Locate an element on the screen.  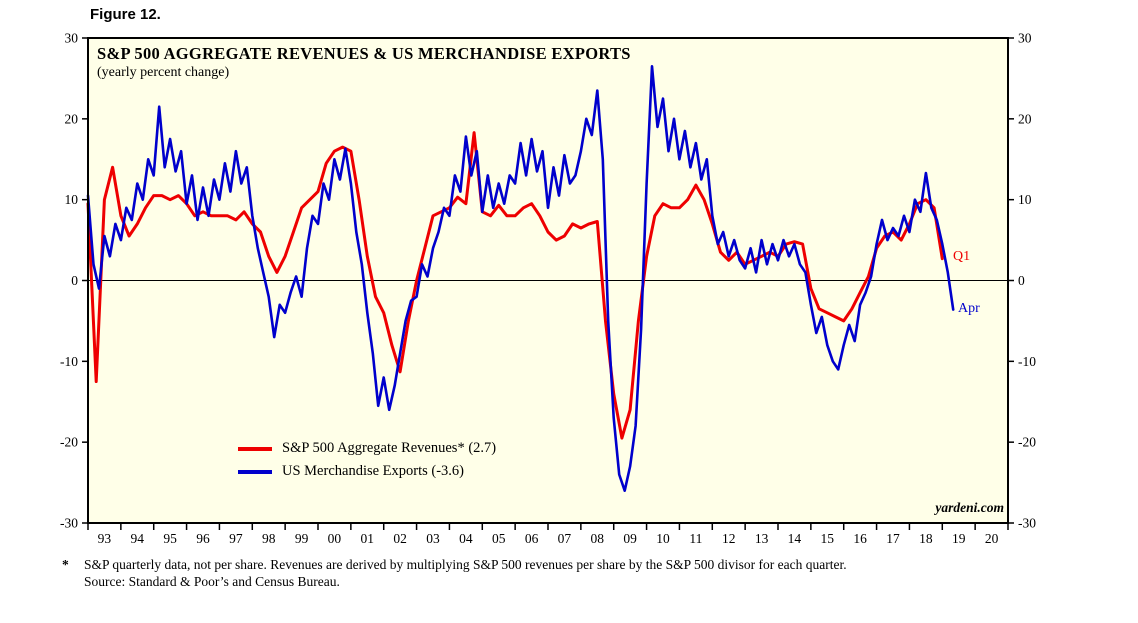
y-axis-label-left: -30 is located at coordinates (69, 523).